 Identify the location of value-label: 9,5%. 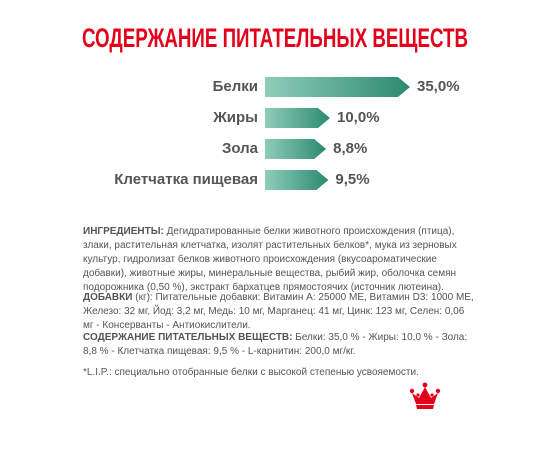
(352, 179).